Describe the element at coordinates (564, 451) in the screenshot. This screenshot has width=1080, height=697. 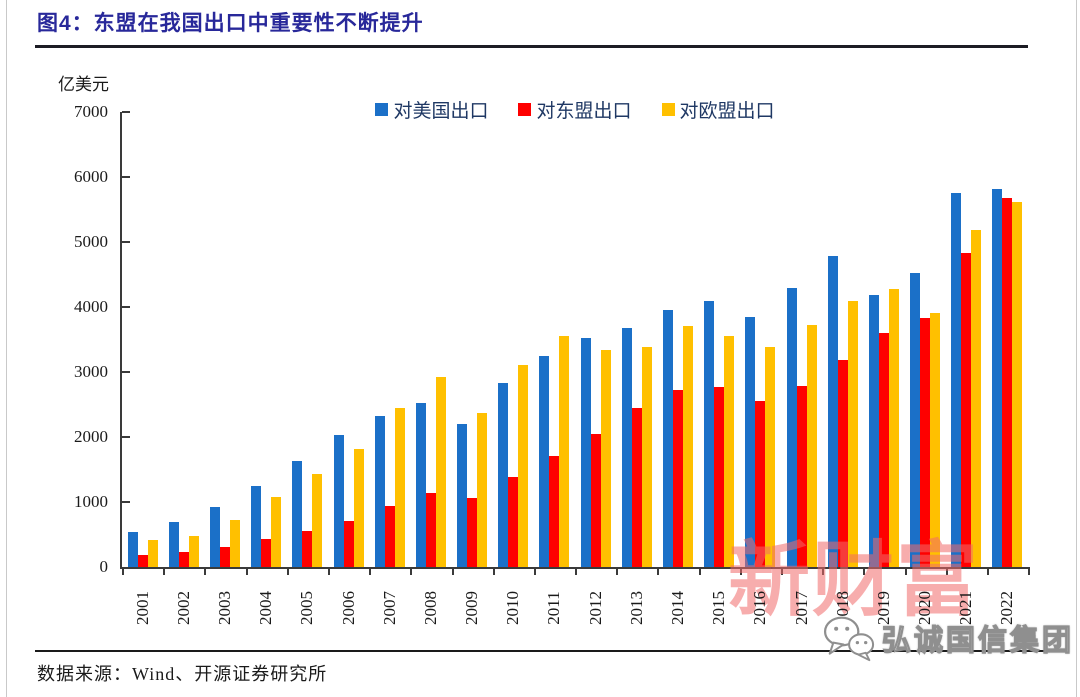
I see `bar-eu-2011` at that location.